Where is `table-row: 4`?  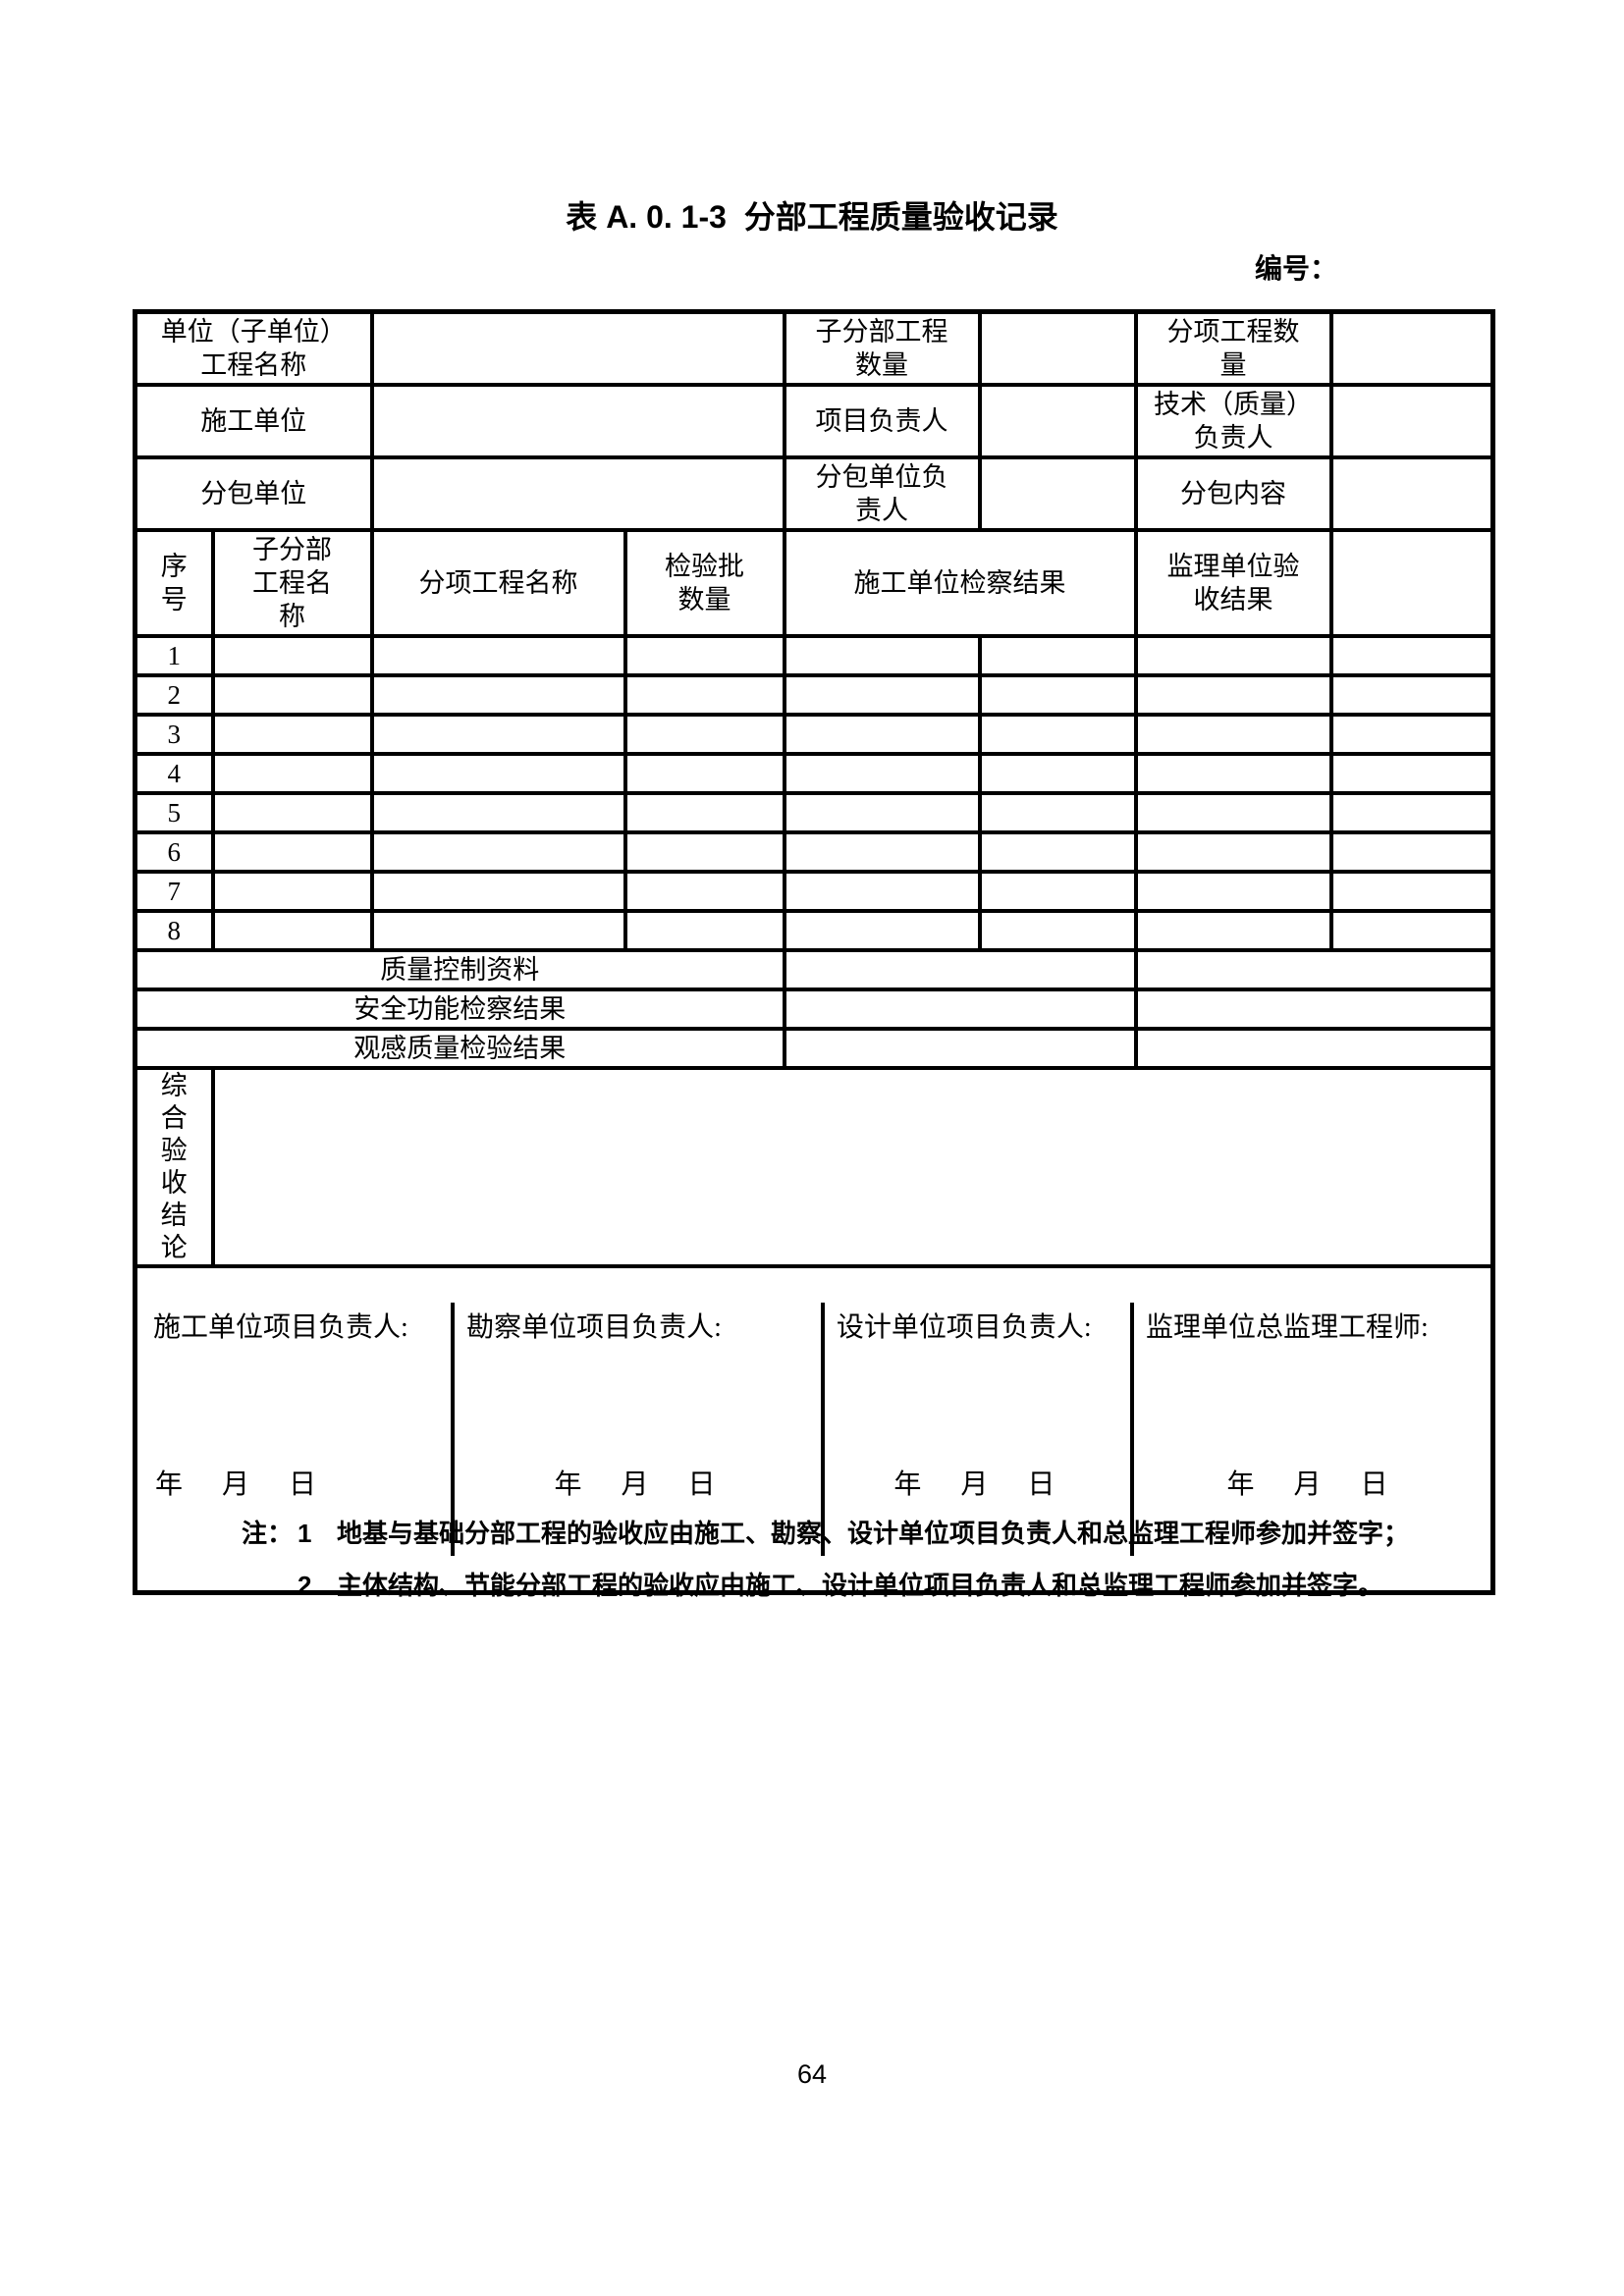
table-row: 4 is located at coordinates (814, 773).